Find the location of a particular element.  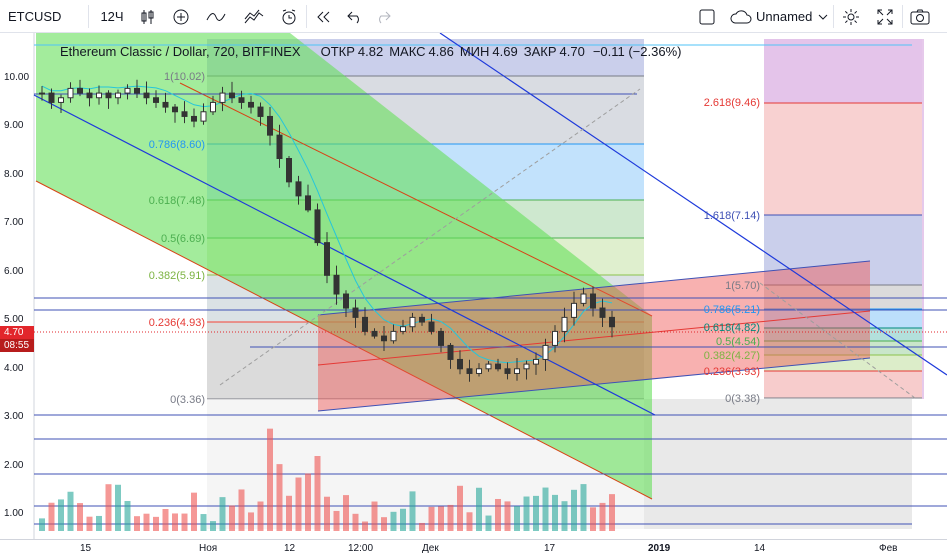

compare-icon is located at coordinates (254, 16).